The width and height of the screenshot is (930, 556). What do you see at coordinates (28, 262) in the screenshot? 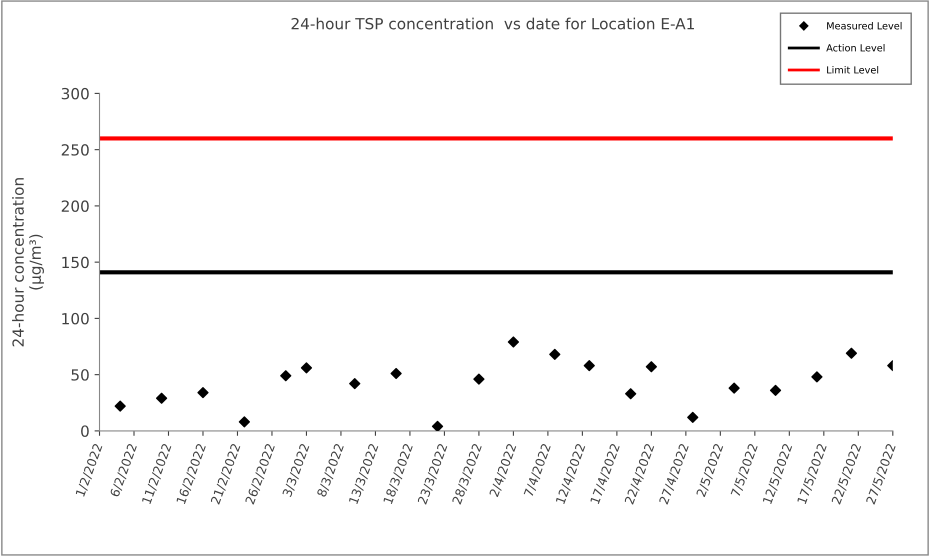
I see `y-axis-title: 24-hour concentration (µg/m³)` at bounding box center [28, 262].